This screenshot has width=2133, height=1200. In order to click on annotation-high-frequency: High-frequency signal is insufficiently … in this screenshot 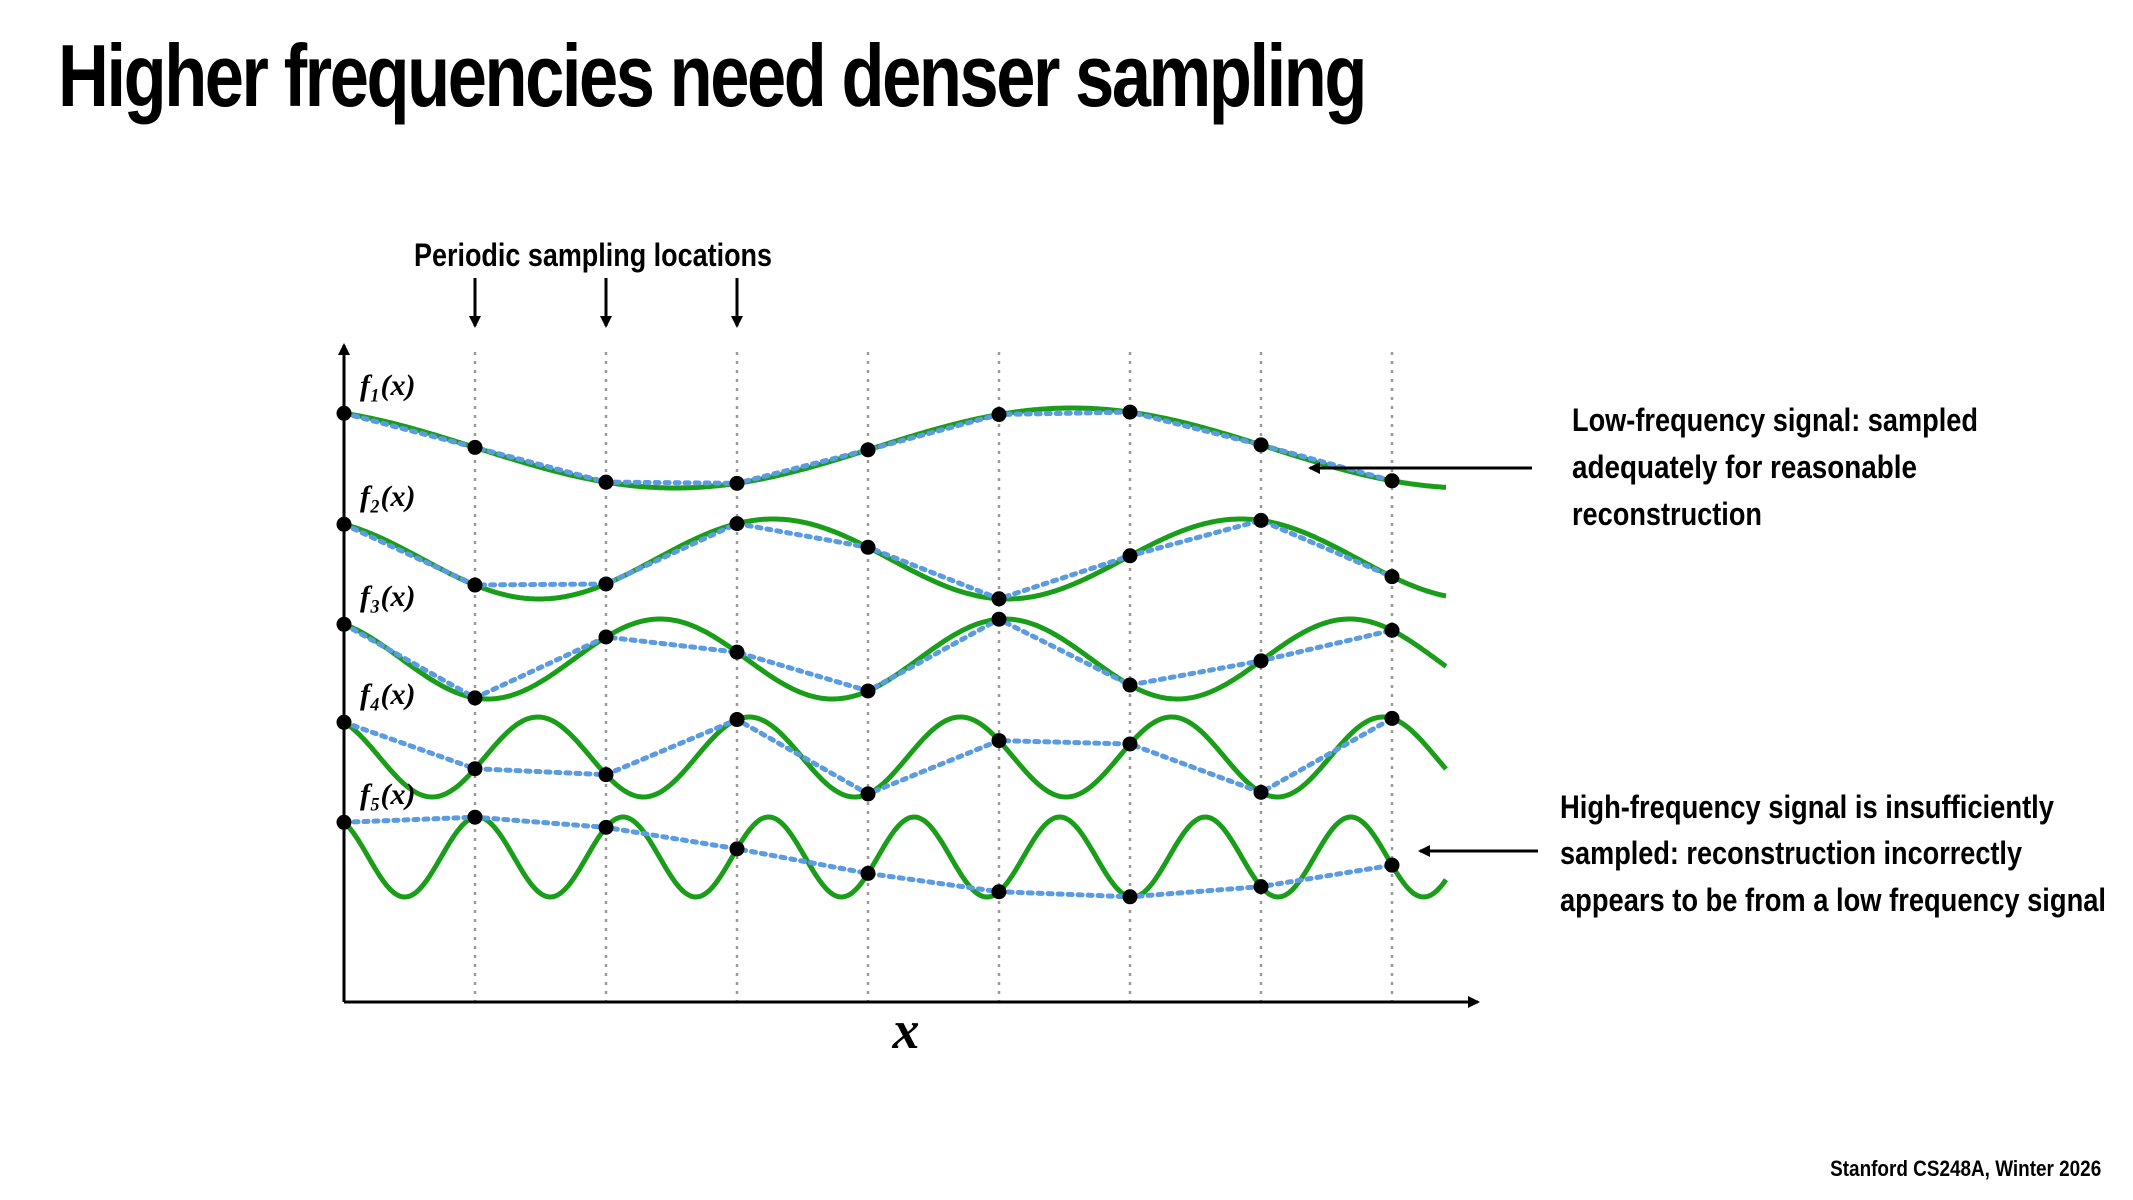, I will do `click(1762, 853)`.